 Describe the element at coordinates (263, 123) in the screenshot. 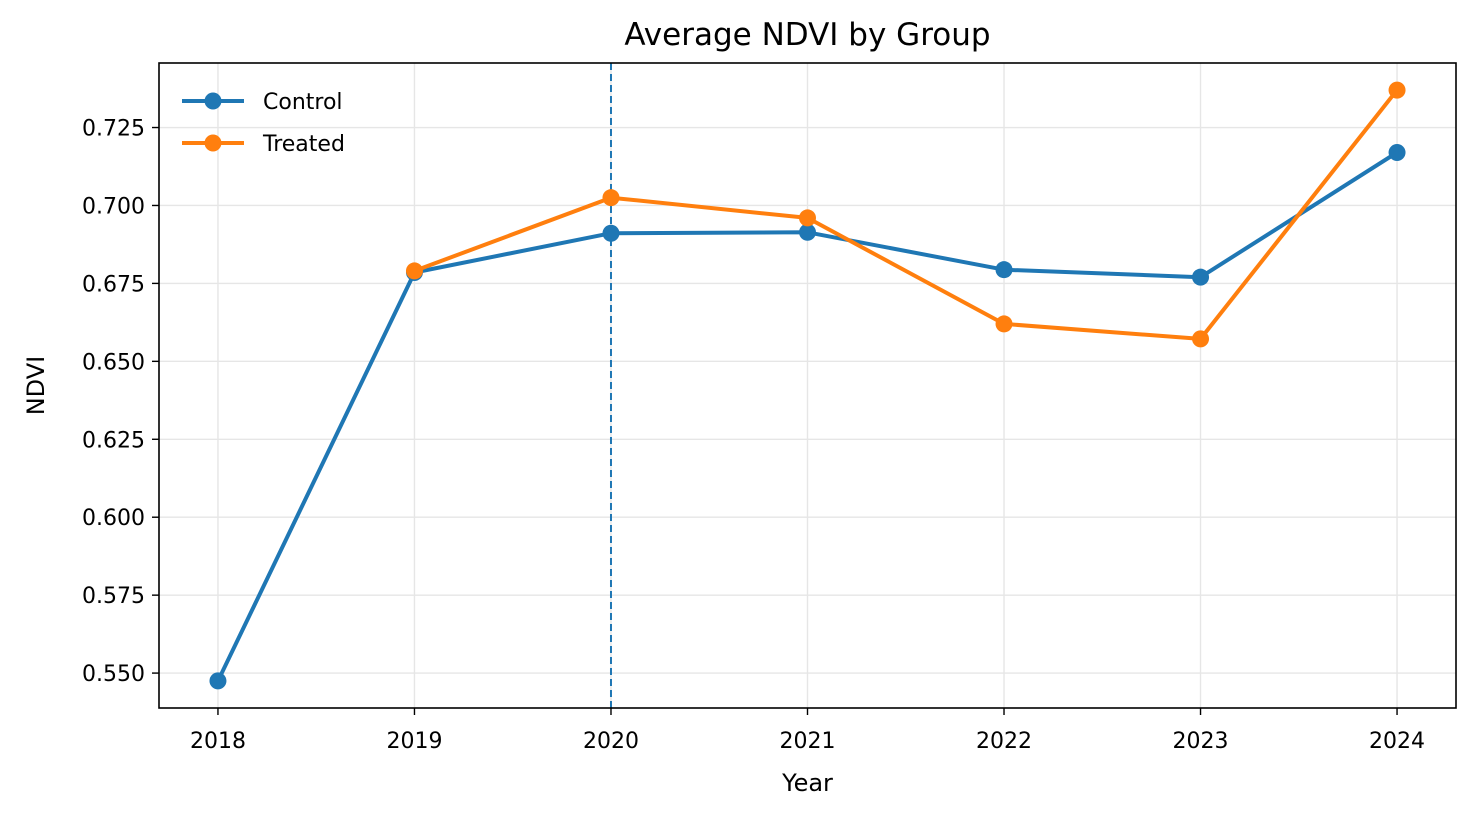

I see `legend: Control Treated` at that location.